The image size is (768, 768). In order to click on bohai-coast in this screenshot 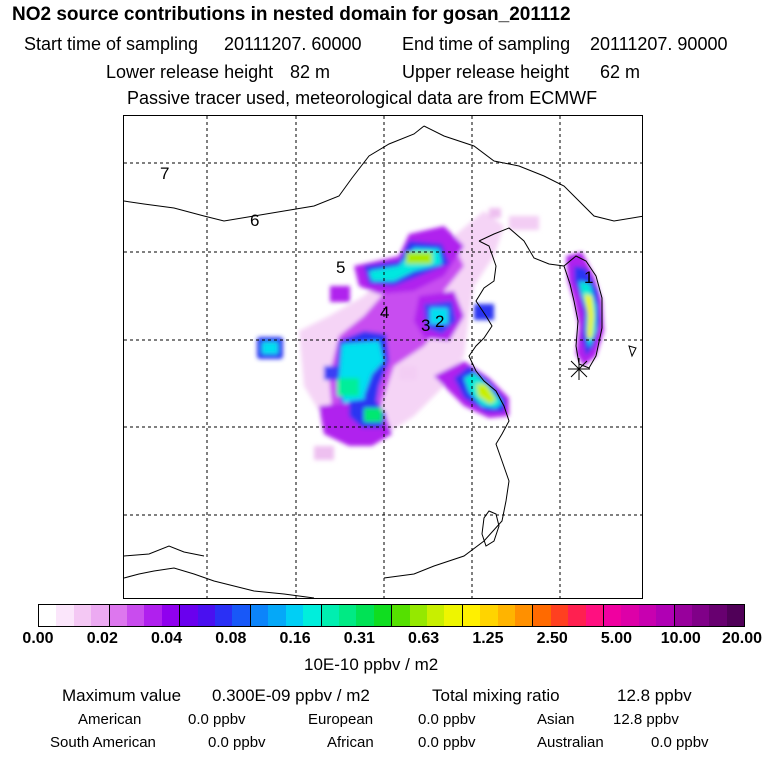, I will do `click(446, 409)`.